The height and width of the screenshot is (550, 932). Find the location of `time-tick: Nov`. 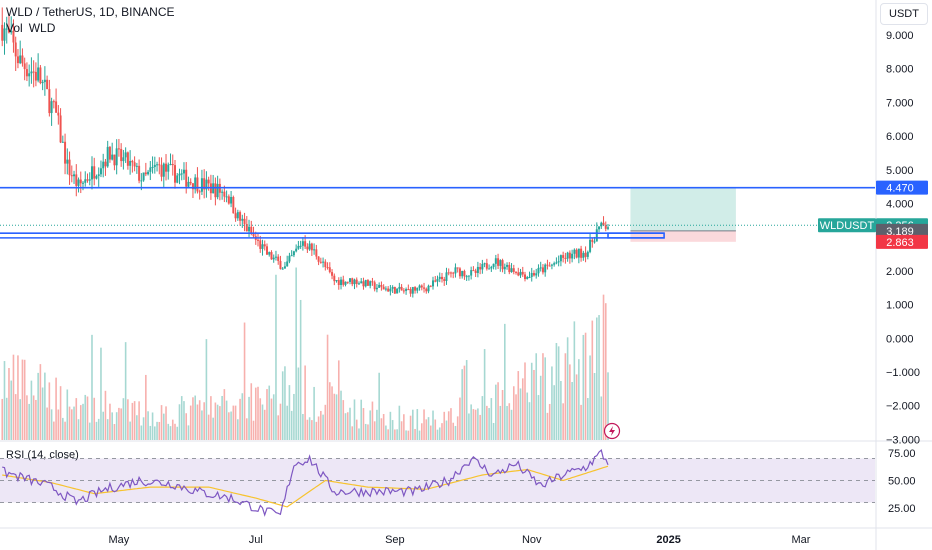

time-tick: Nov is located at coordinates (532, 540).